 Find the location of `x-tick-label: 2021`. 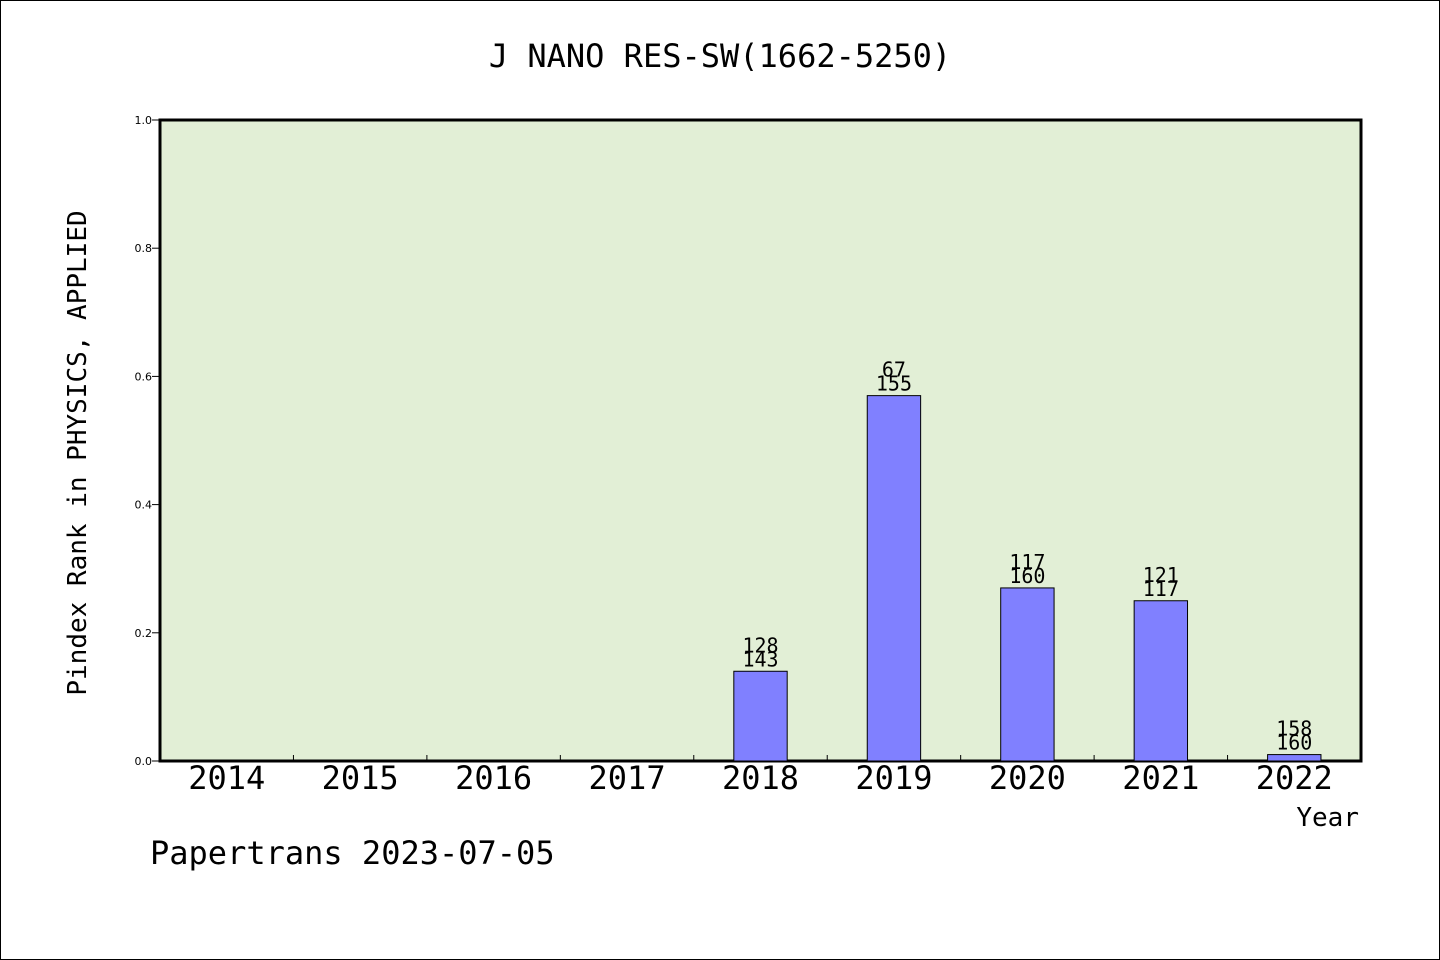

x-tick-label: 2021 is located at coordinates (1160, 778).